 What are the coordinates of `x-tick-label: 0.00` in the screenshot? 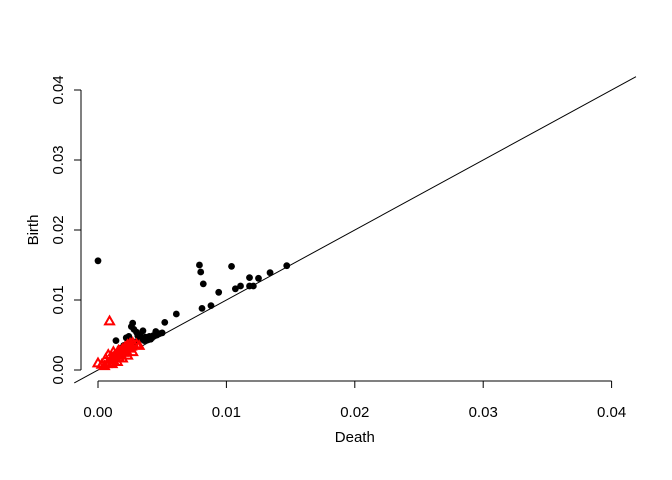 It's located at (97, 412).